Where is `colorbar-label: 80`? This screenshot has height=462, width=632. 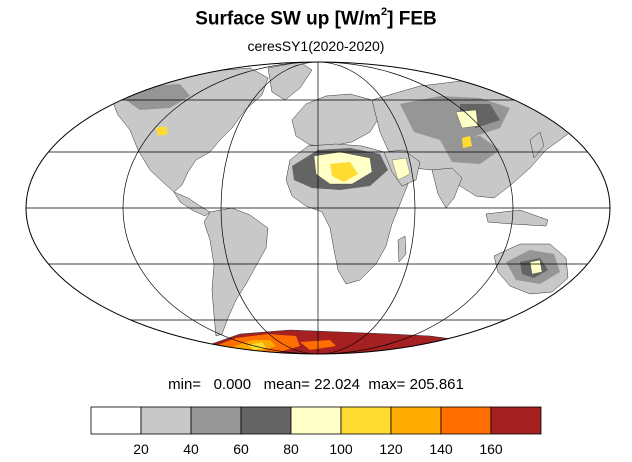 colorbar-label: 80 is located at coordinates (291, 449).